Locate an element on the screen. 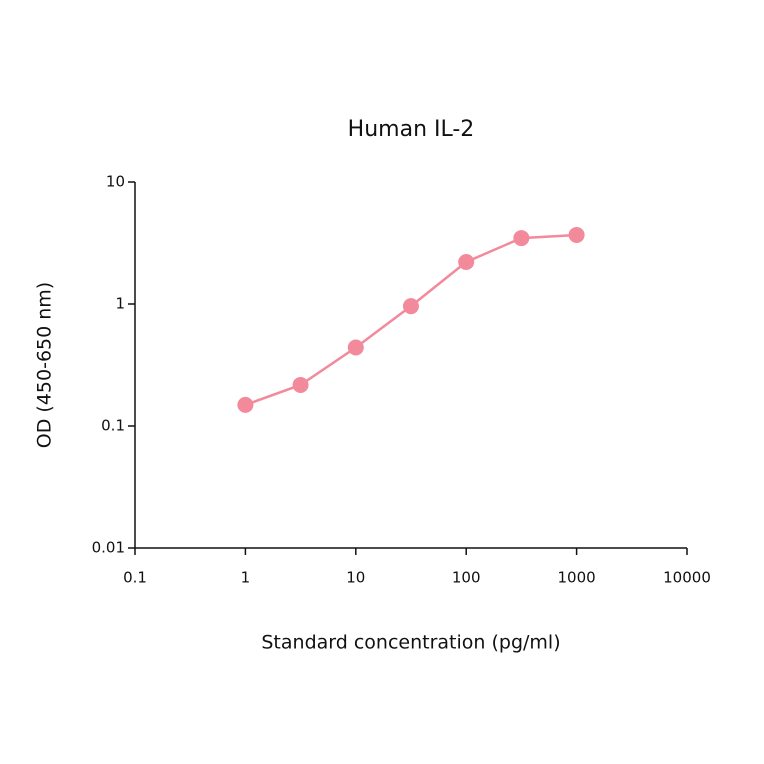  x-tick-label: 1000 is located at coordinates (577, 578).